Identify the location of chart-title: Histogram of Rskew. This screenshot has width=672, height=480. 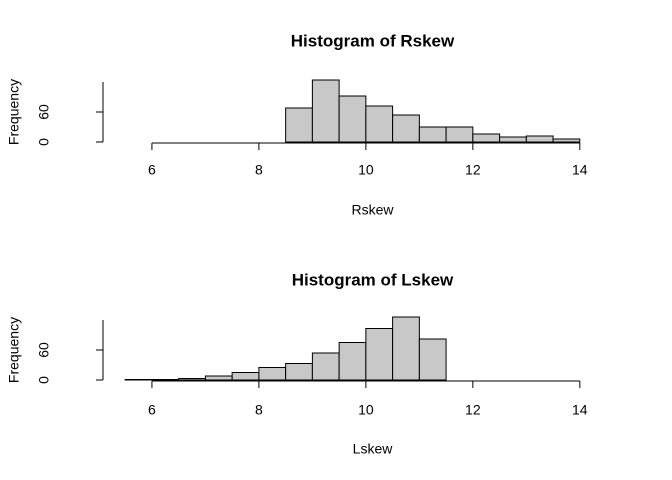
(373, 40).